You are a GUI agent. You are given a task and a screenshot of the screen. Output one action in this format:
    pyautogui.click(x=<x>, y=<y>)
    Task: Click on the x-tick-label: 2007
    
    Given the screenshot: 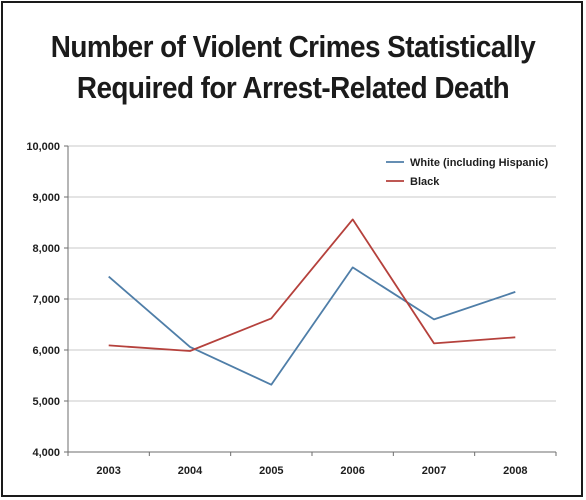 What is the action you would take?
    pyautogui.click(x=434, y=471)
    